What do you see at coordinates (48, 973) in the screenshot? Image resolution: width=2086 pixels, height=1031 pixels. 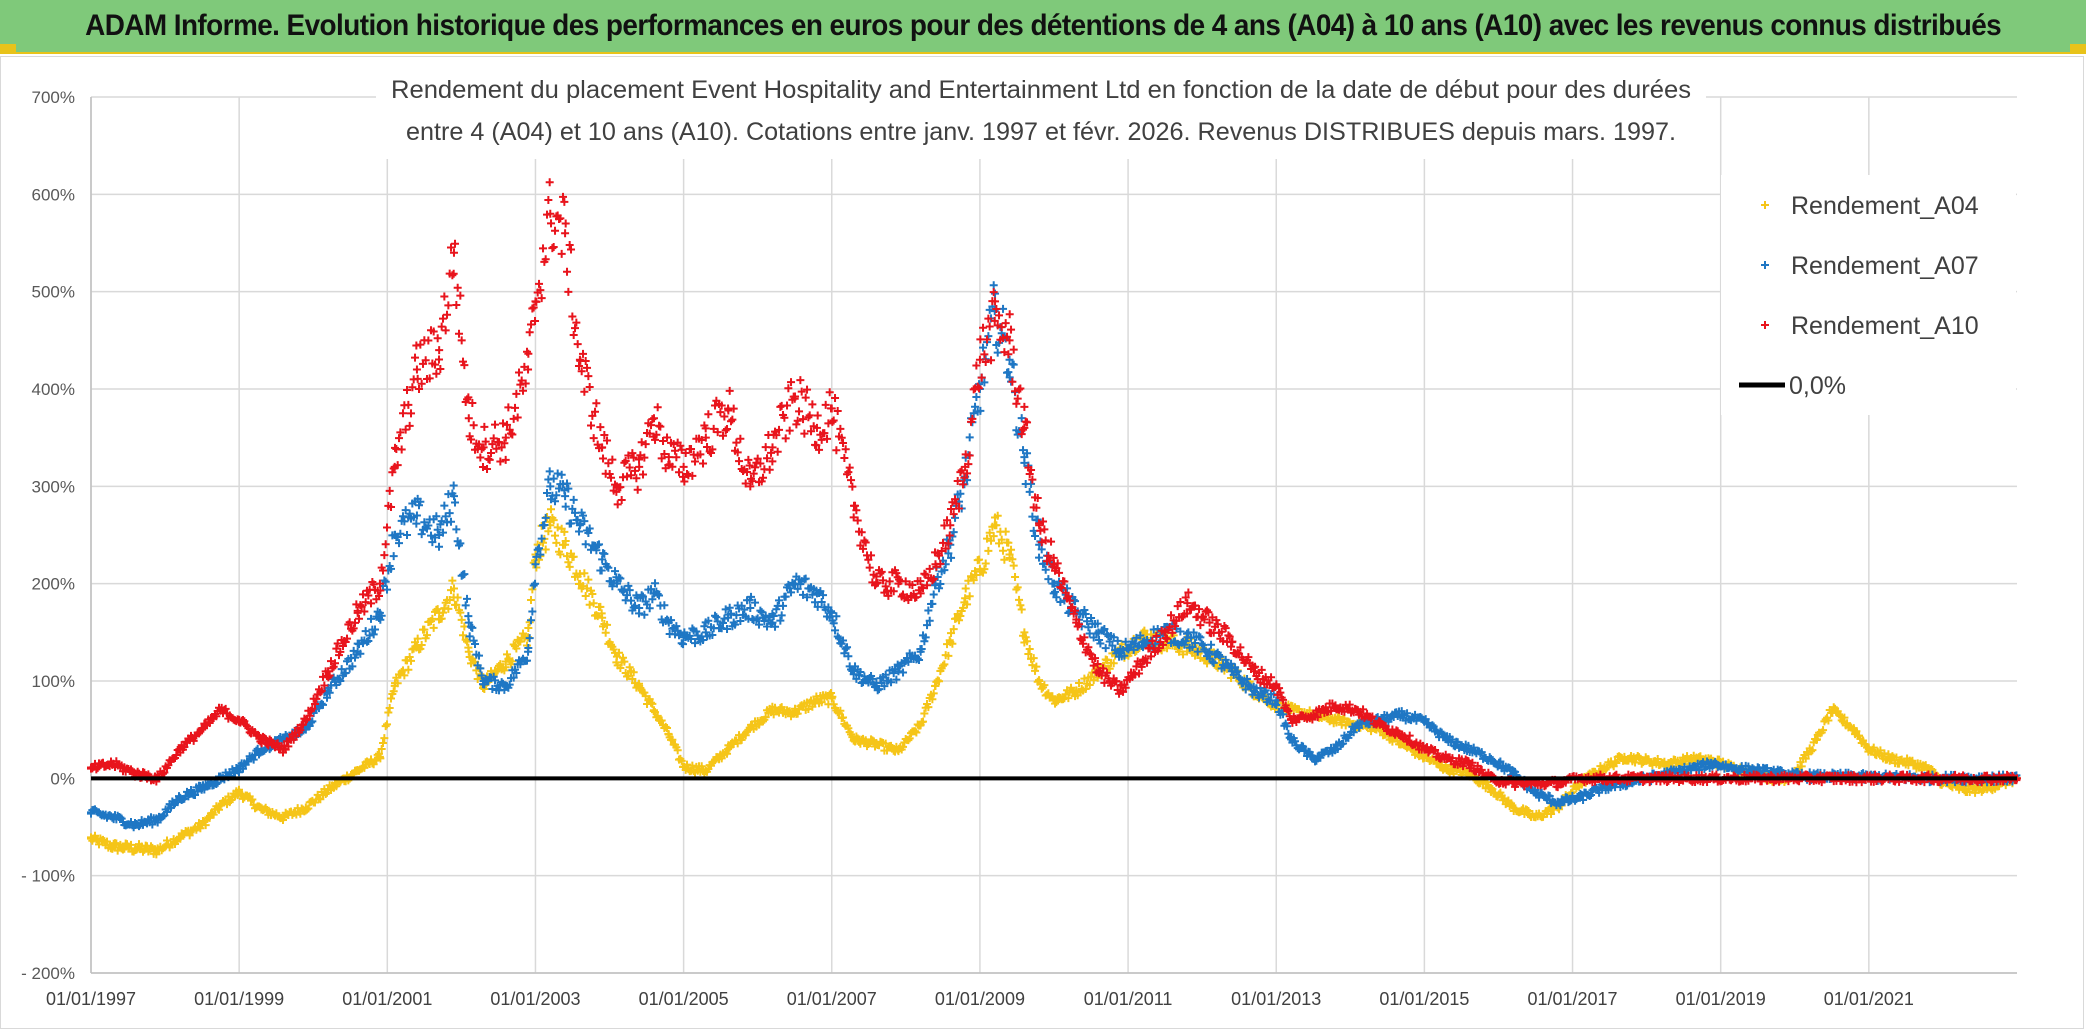 I see `y-tick-label: - 200%` at bounding box center [48, 973].